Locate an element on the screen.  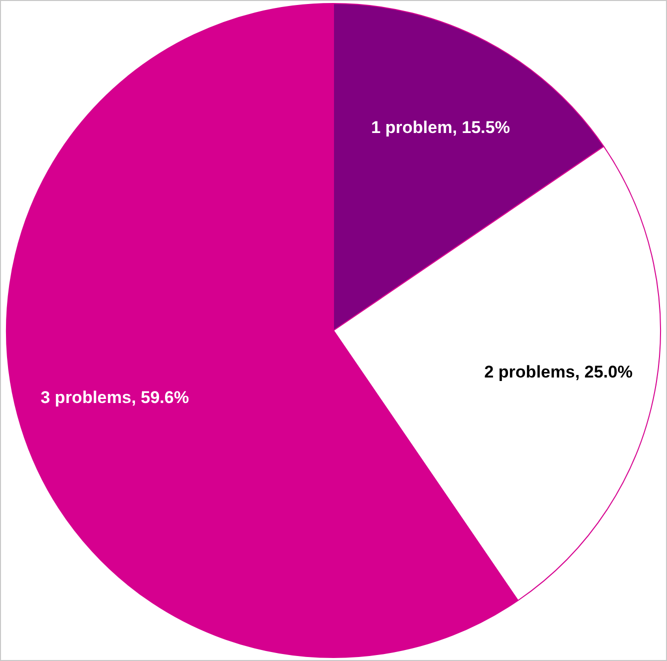
slice-label: 2 problems, 25.0% is located at coordinates (558, 372).